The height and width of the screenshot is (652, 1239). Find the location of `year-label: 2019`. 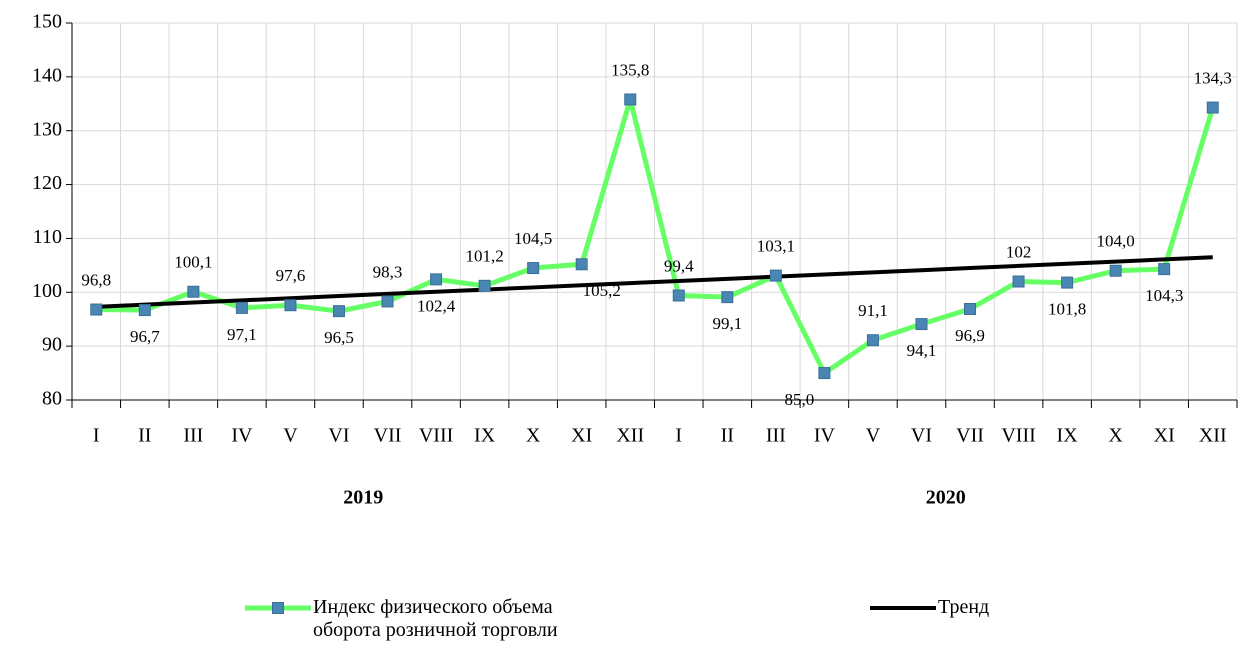

year-label: 2019 is located at coordinates (363, 498).